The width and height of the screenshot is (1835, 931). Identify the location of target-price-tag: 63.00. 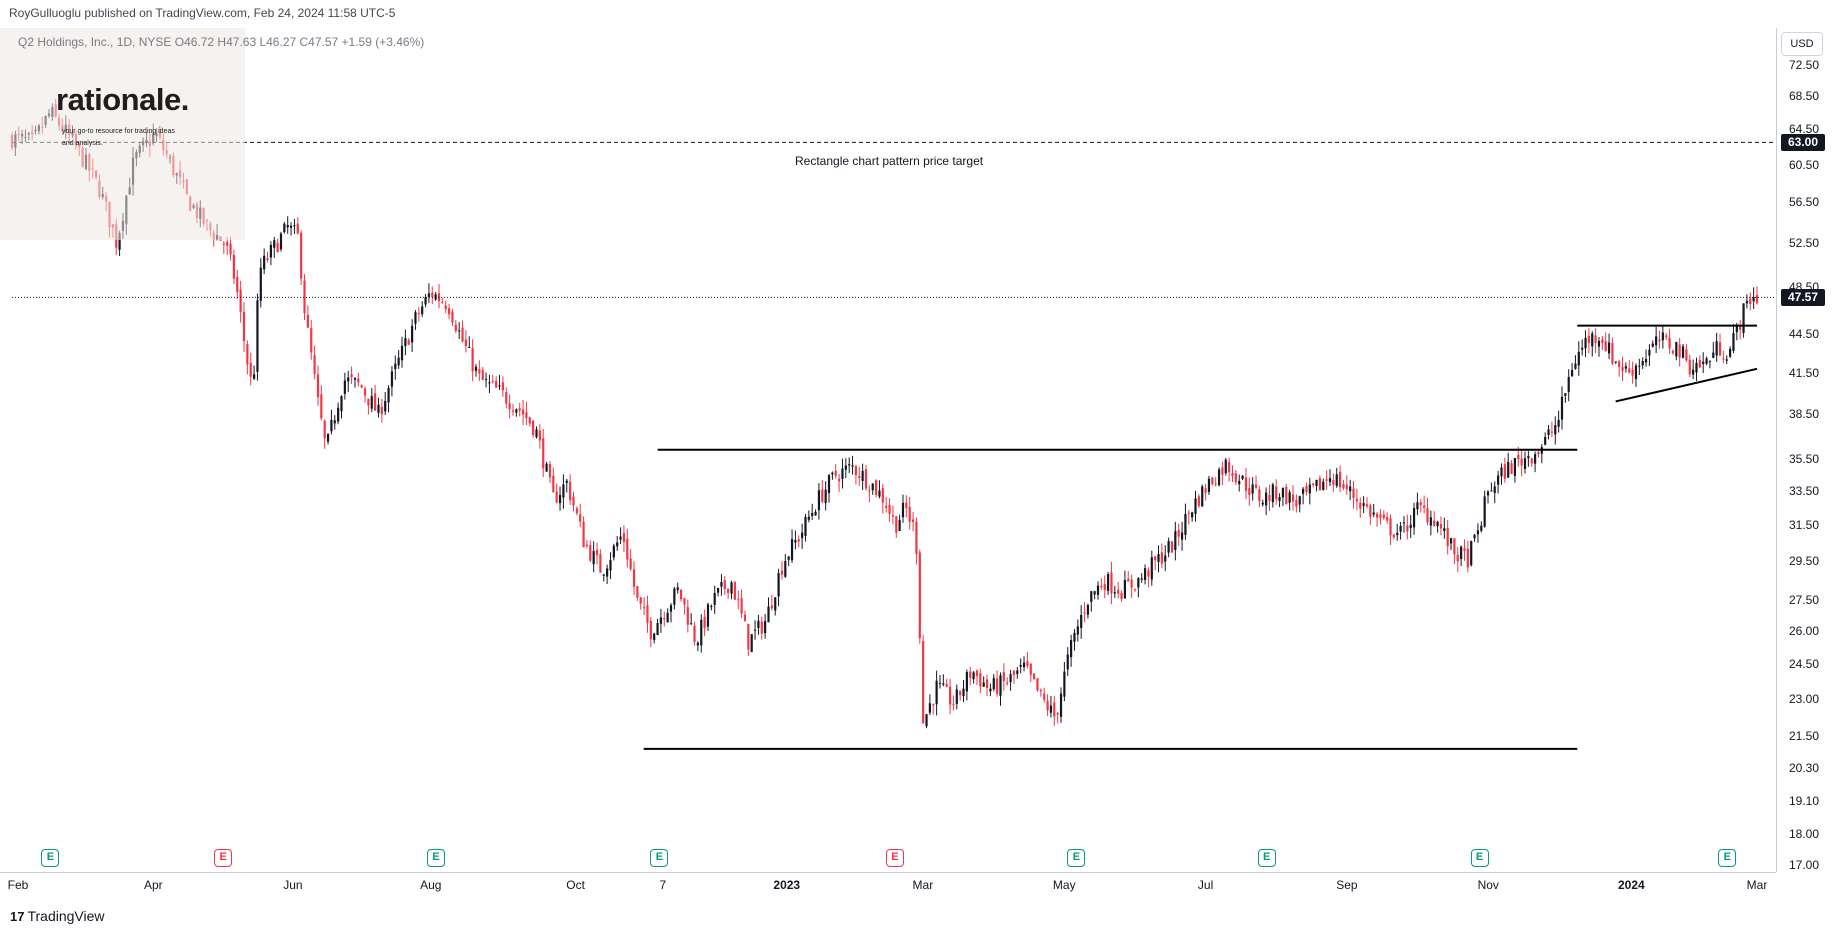
(1803, 143).